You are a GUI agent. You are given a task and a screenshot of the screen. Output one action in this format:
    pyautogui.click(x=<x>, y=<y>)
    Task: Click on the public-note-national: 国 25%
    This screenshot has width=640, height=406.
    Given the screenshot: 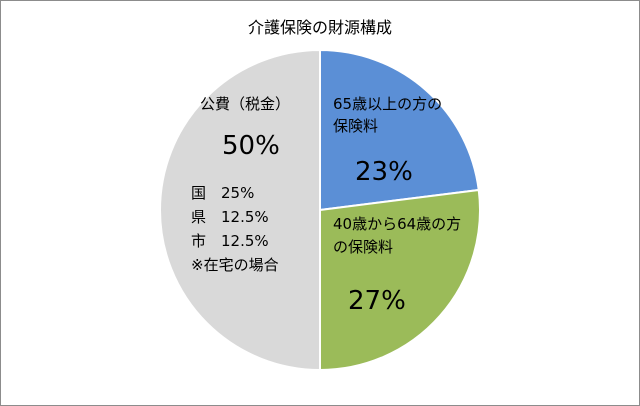 What is the action you would take?
    pyautogui.click(x=222, y=193)
    